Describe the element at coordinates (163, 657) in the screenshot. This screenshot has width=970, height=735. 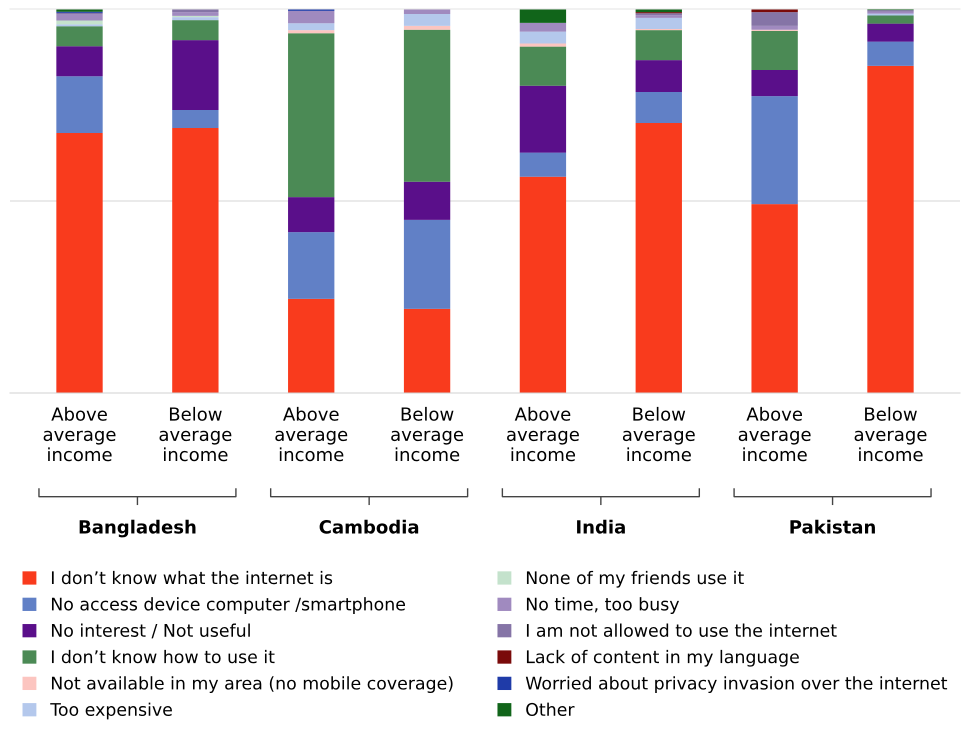
I see `legend-label: I don’t know how to use it` at that location.